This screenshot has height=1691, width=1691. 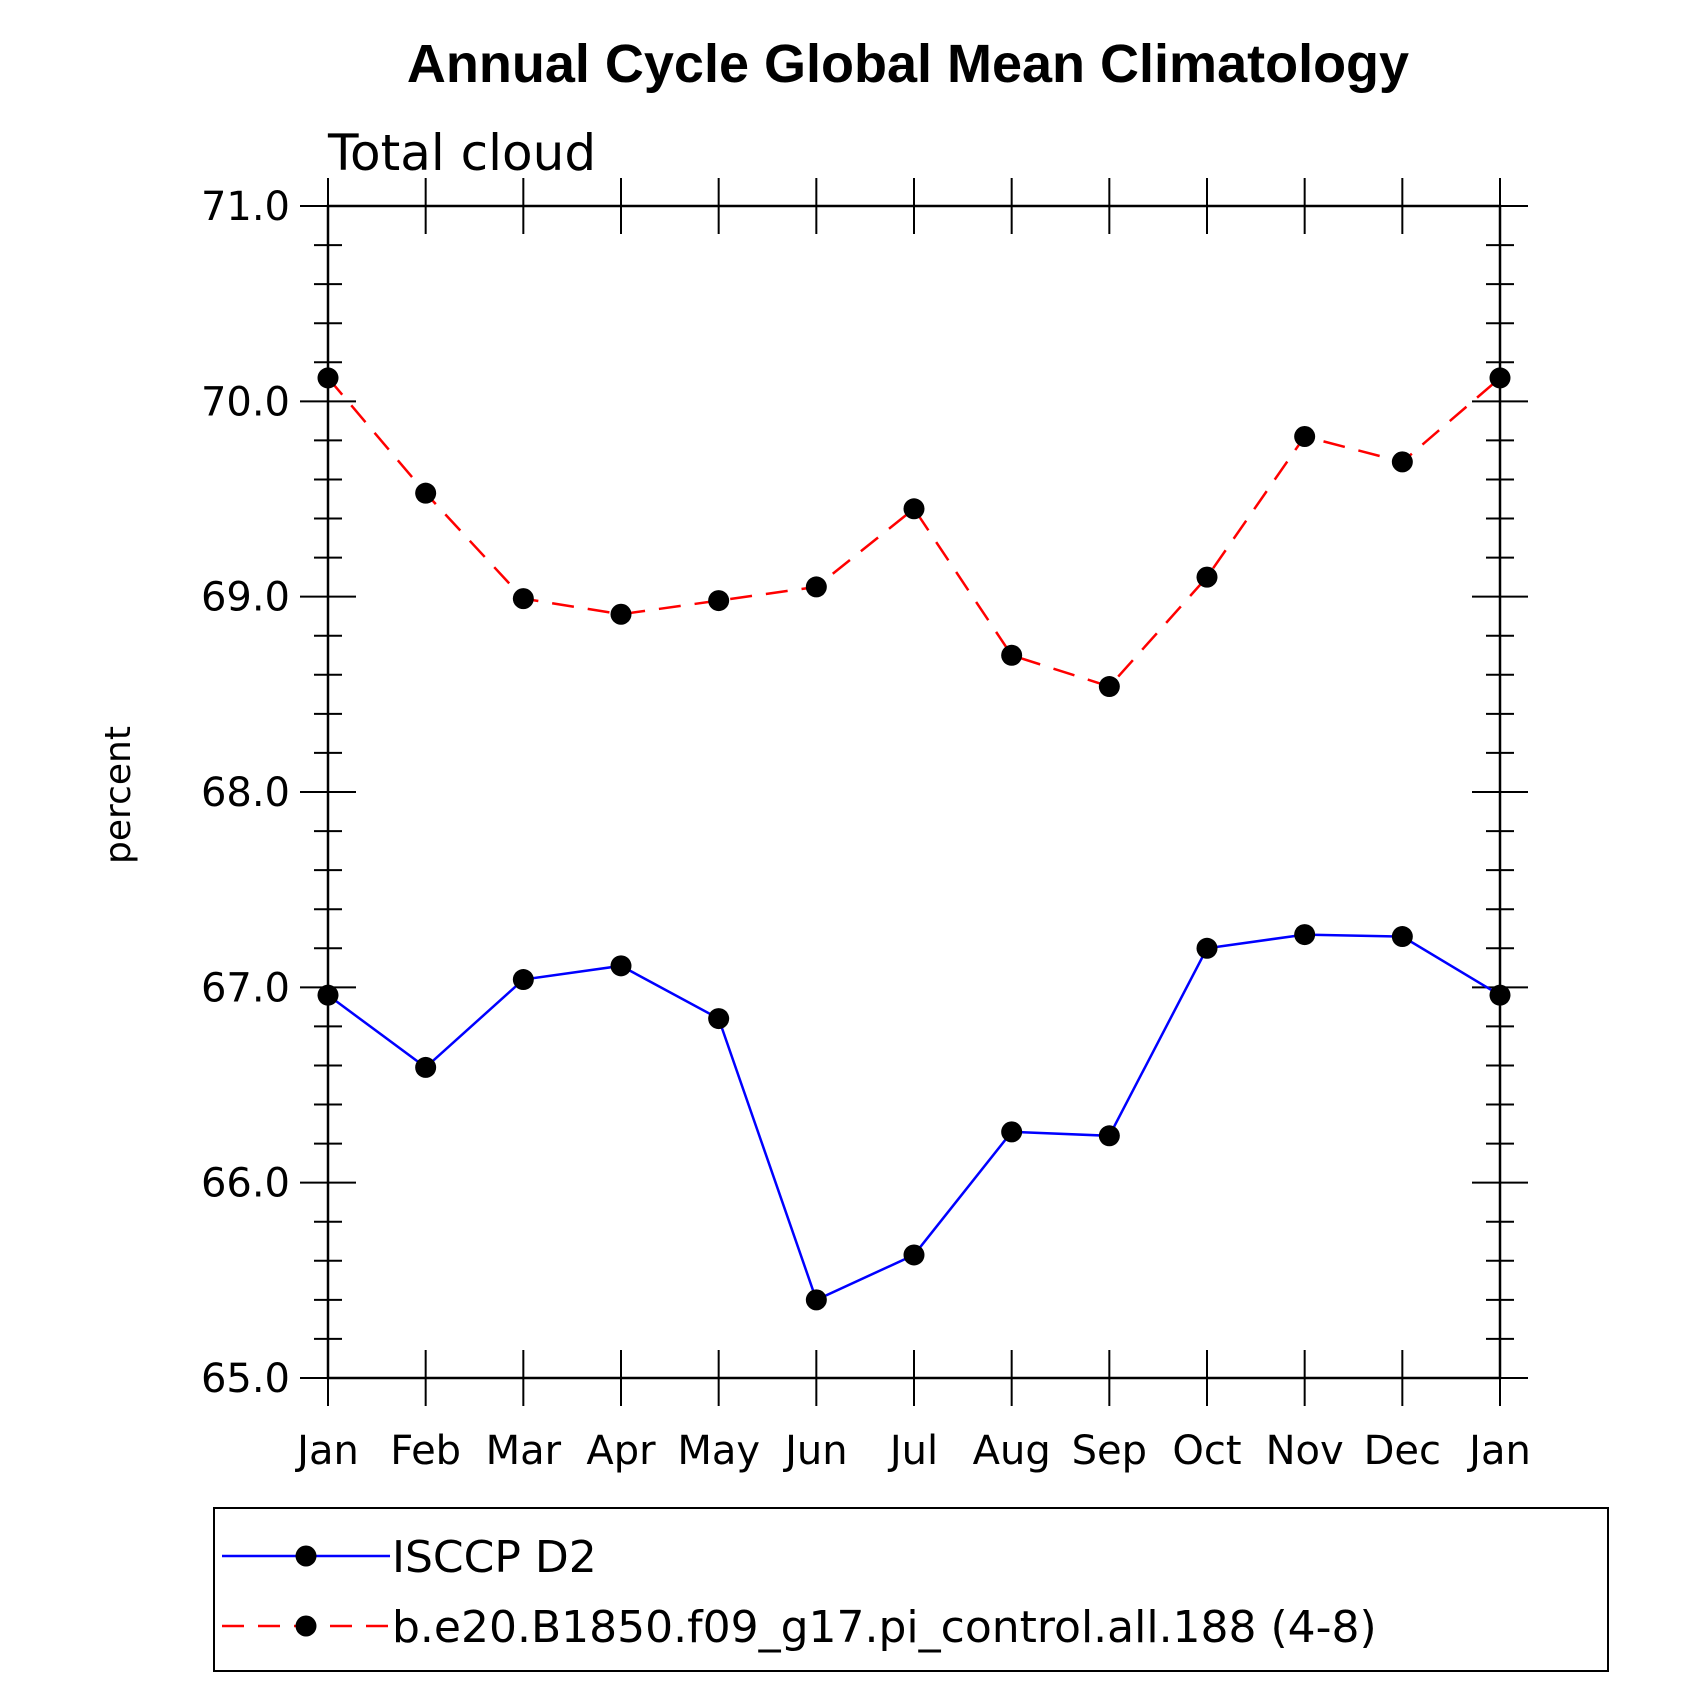 What do you see at coordinates (245, 402) in the screenshot?
I see `y-tick-label: 70.0` at bounding box center [245, 402].